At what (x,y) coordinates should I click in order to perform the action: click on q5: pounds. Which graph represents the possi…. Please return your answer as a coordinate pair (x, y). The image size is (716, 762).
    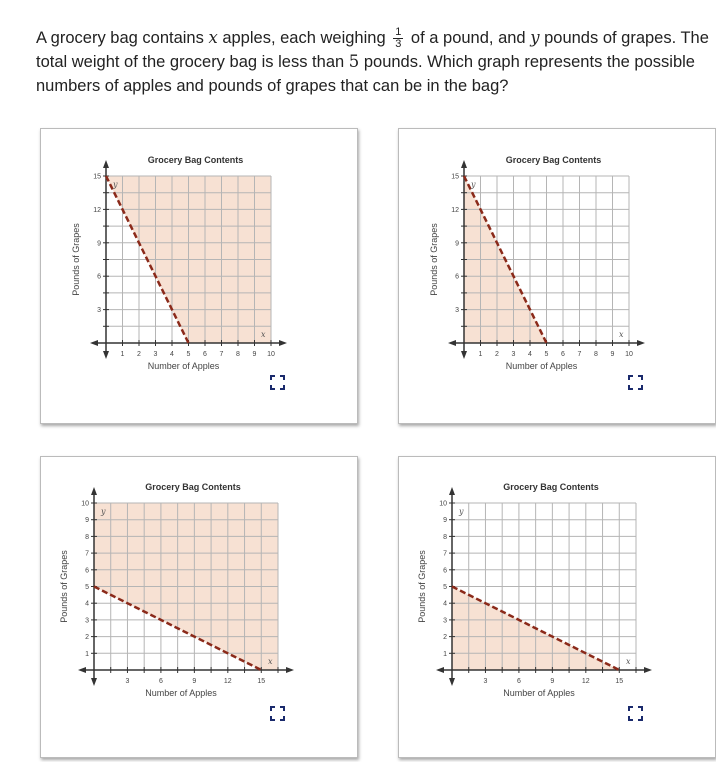
    Looking at the image, I should click on (365, 74).